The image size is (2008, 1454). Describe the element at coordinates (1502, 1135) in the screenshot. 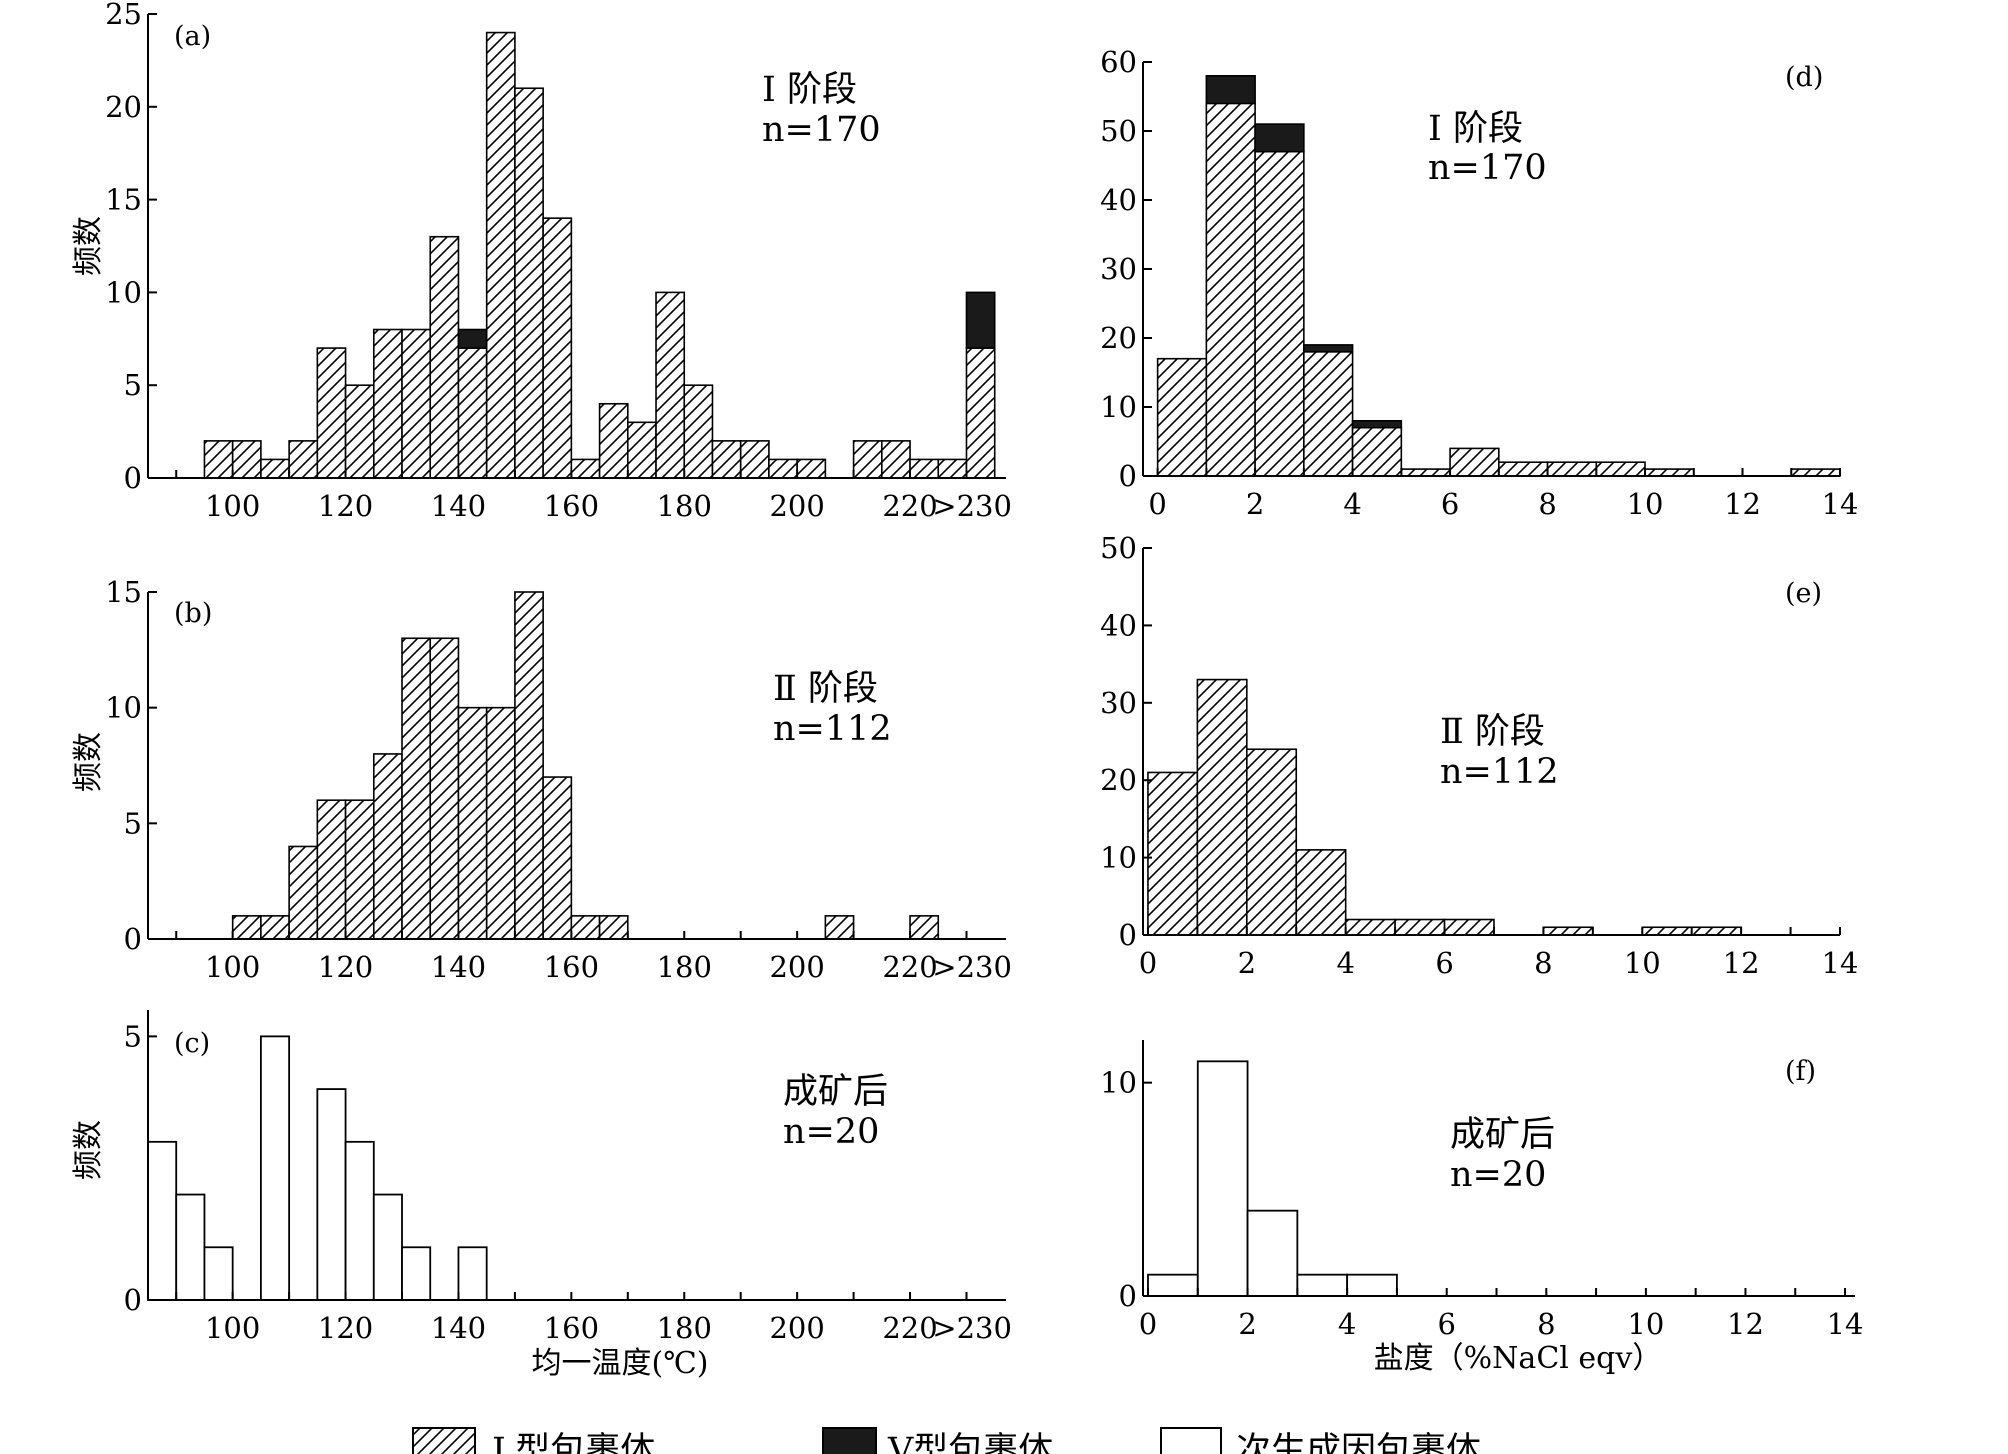

I see `stage-label-f: 成矿后` at that location.